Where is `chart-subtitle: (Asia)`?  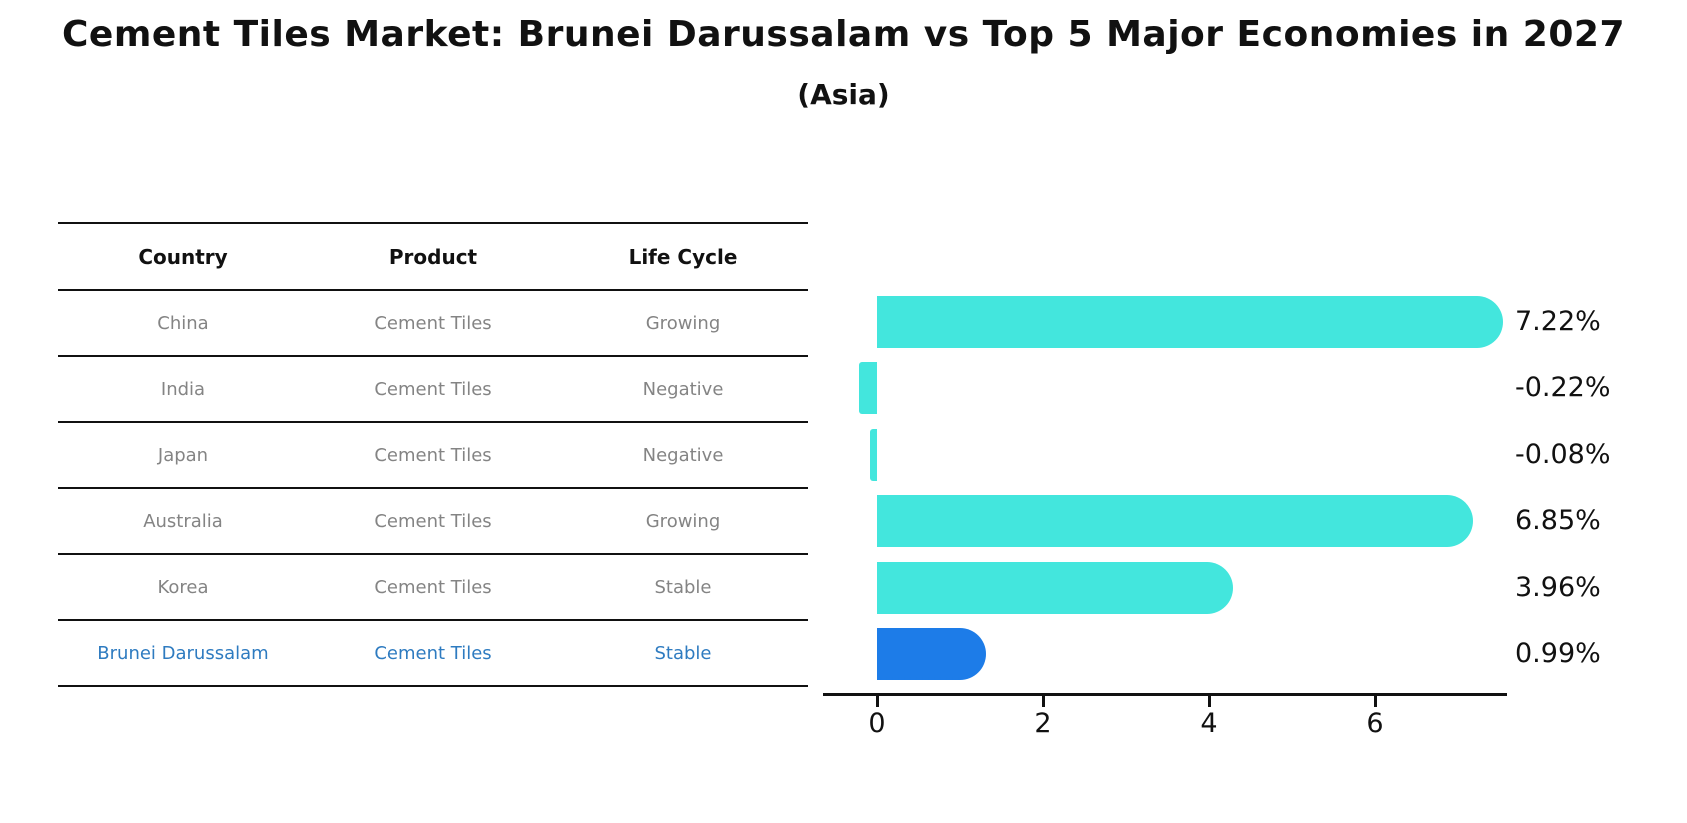 chart-subtitle: (Asia) is located at coordinates (843, 94).